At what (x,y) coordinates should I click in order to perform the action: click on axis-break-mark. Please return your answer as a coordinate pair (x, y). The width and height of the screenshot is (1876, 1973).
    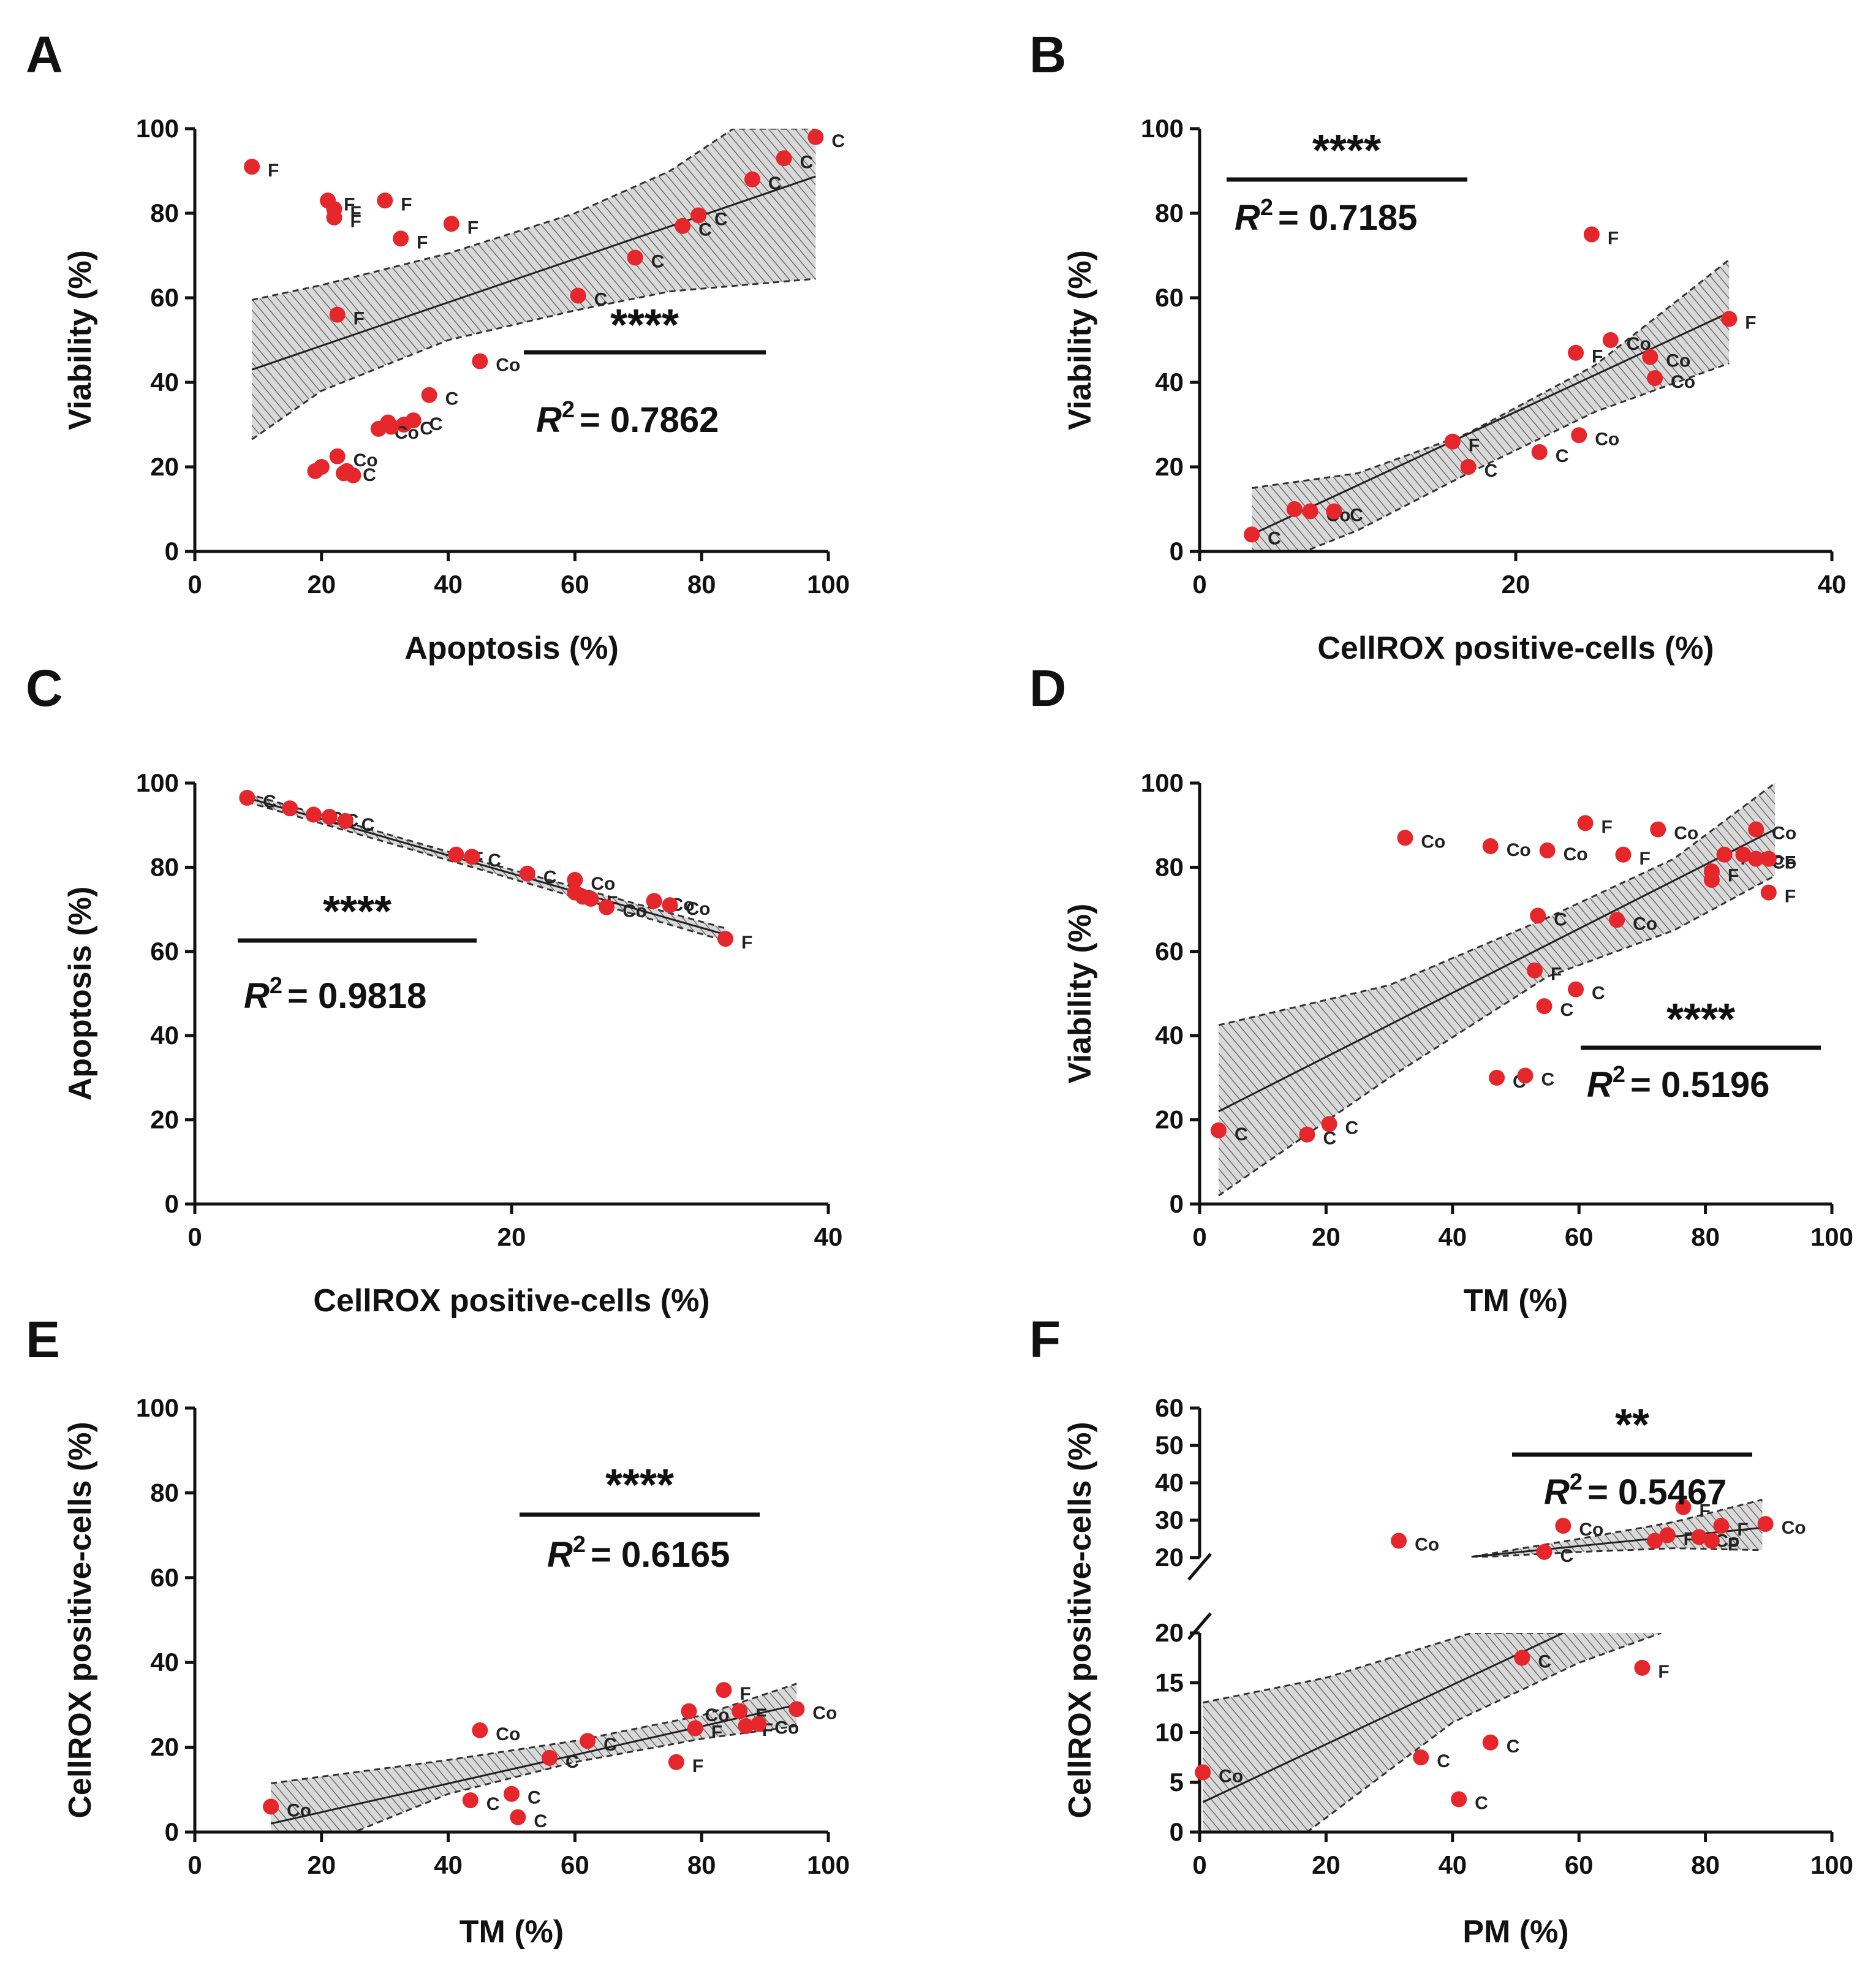
    Looking at the image, I should click on (1199, 1626).